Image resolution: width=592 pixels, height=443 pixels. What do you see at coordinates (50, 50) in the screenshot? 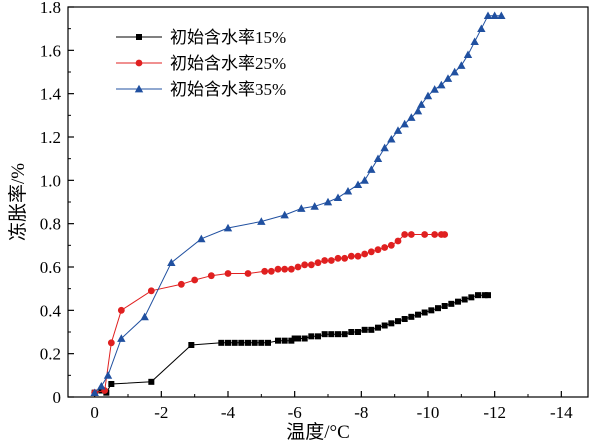
I see `y-tick-label: 1.6` at bounding box center [50, 50].